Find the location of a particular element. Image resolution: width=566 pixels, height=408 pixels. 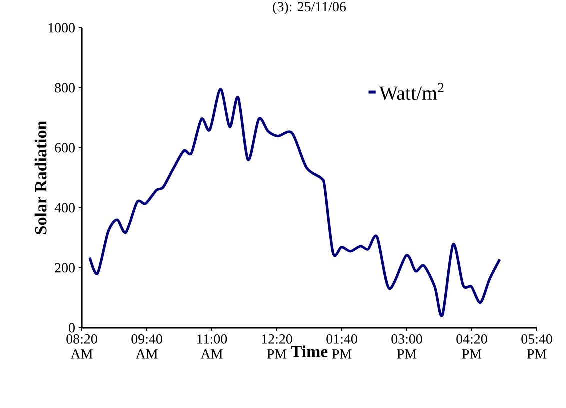

x-tick-label: 03:00 PM is located at coordinates (407, 346).